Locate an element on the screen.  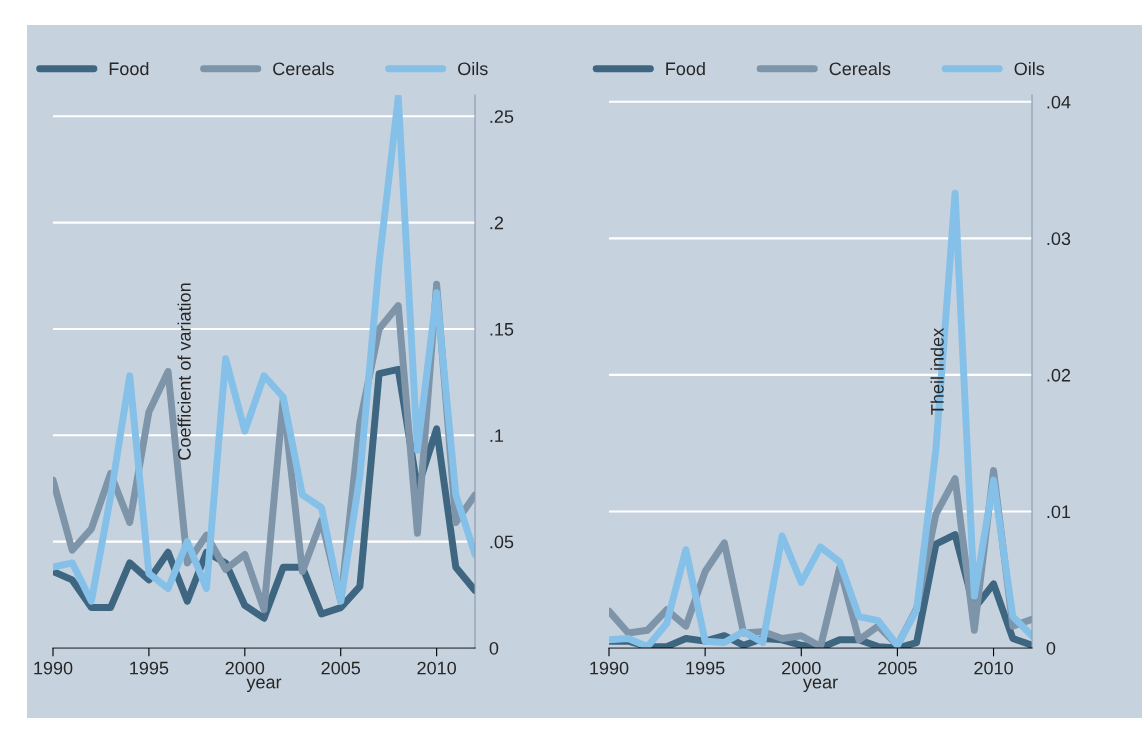
y-tick-label: .01 is located at coordinates (1059, 512).